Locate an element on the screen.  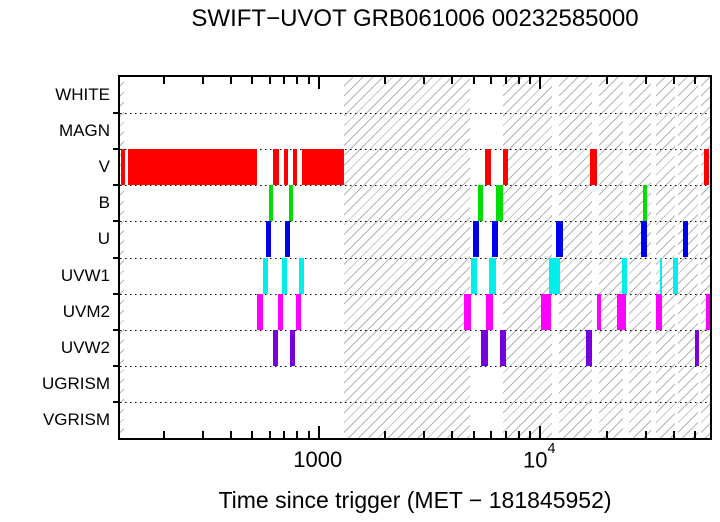
y-axis-label-white: WHITE is located at coordinates (82, 95).